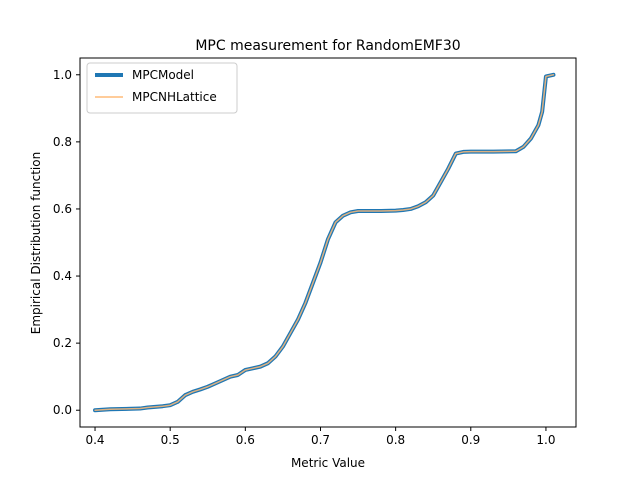  What do you see at coordinates (320, 440) in the screenshot?
I see `x-tick-label: 0.7` at bounding box center [320, 440].